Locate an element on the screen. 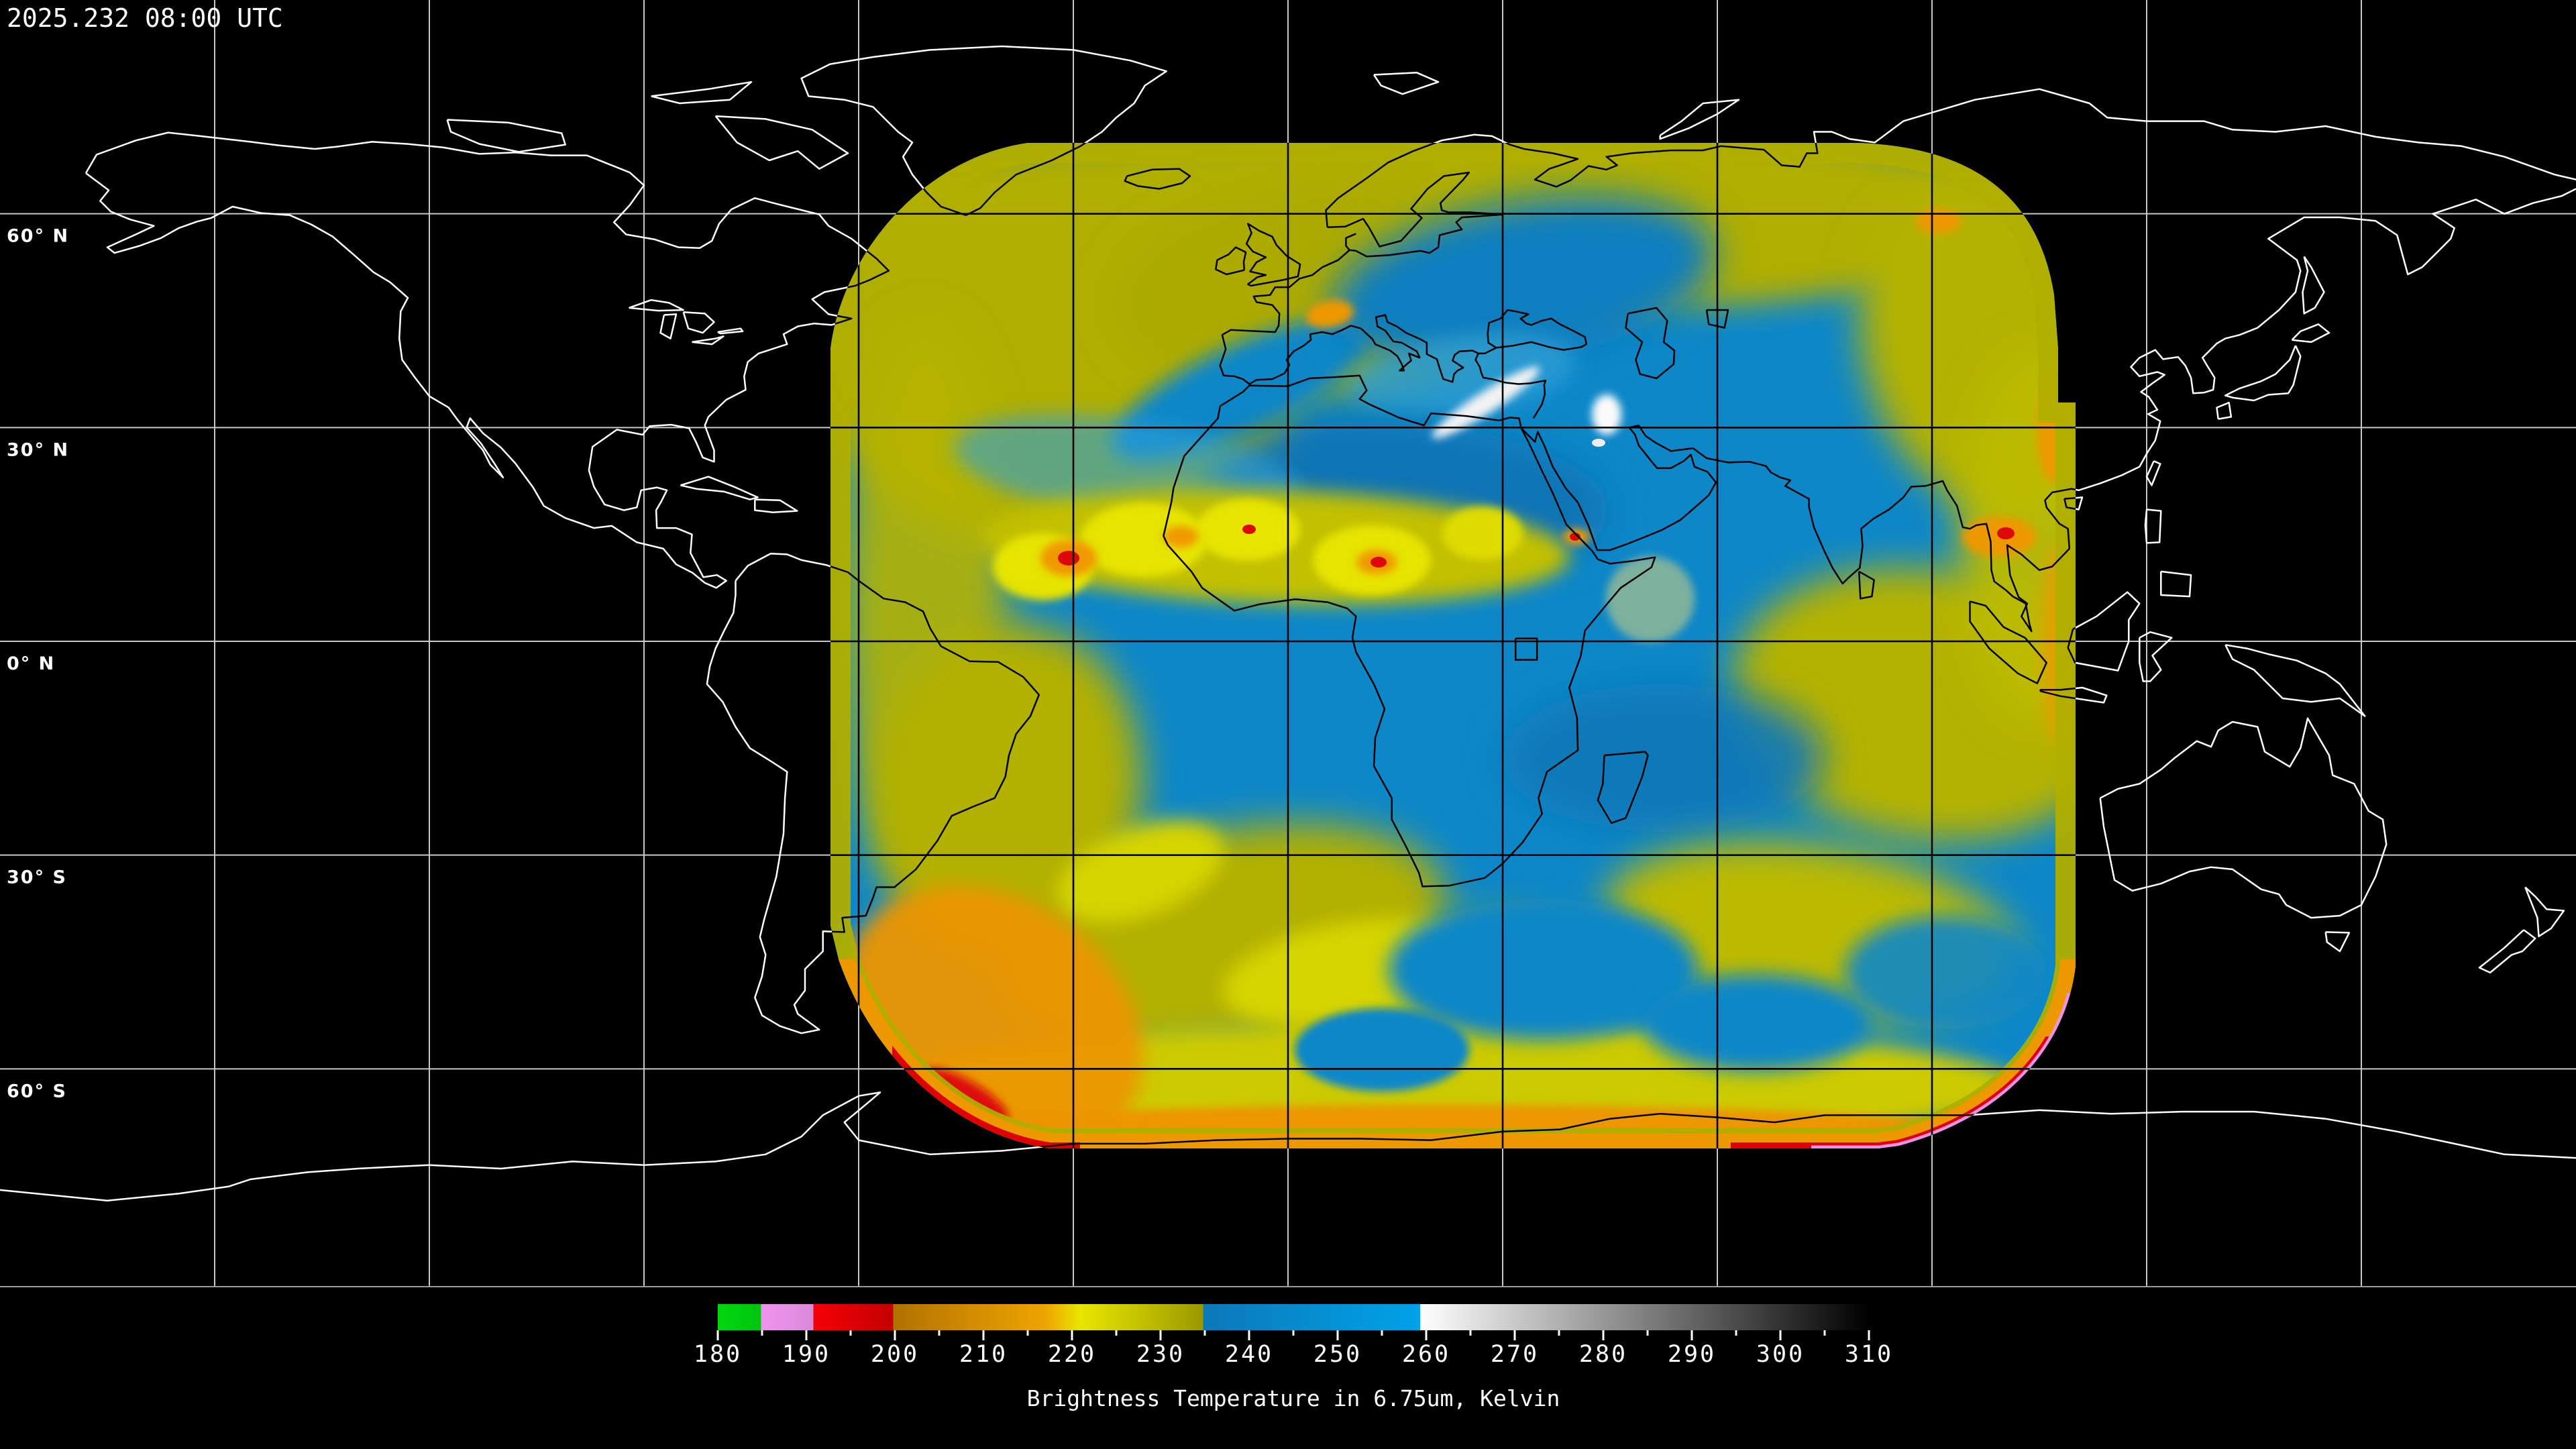  latitude-label: 0° N is located at coordinates (31, 663).